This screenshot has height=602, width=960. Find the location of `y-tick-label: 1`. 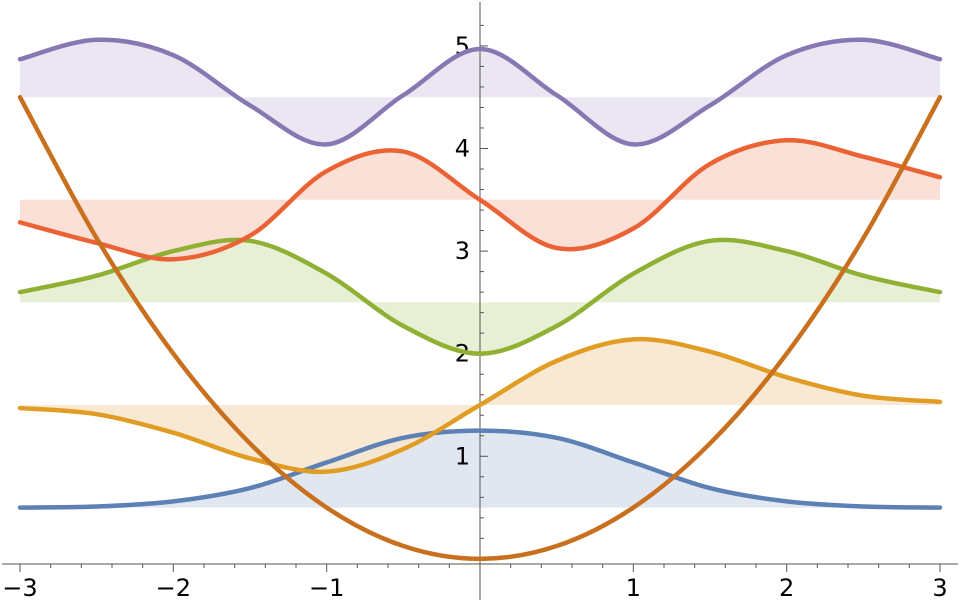

y-tick-label: 1 is located at coordinates (462, 456).